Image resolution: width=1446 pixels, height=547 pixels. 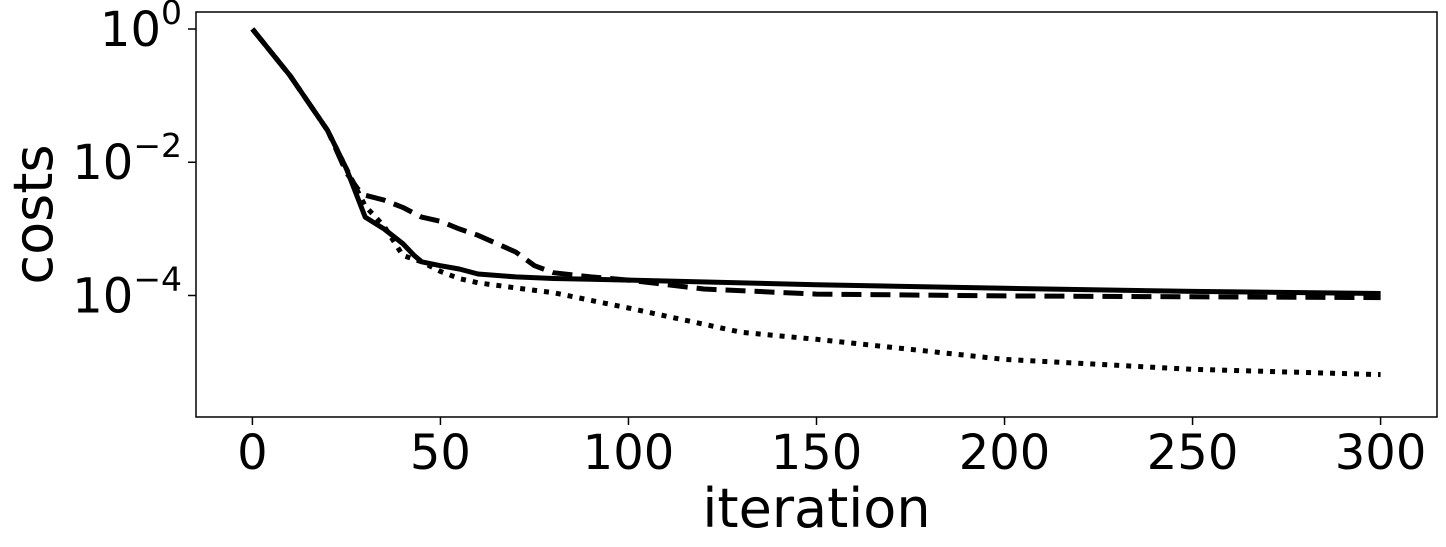 What do you see at coordinates (157, 145) in the screenshot?
I see `y-tick-exponent: −2` at bounding box center [157, 145].